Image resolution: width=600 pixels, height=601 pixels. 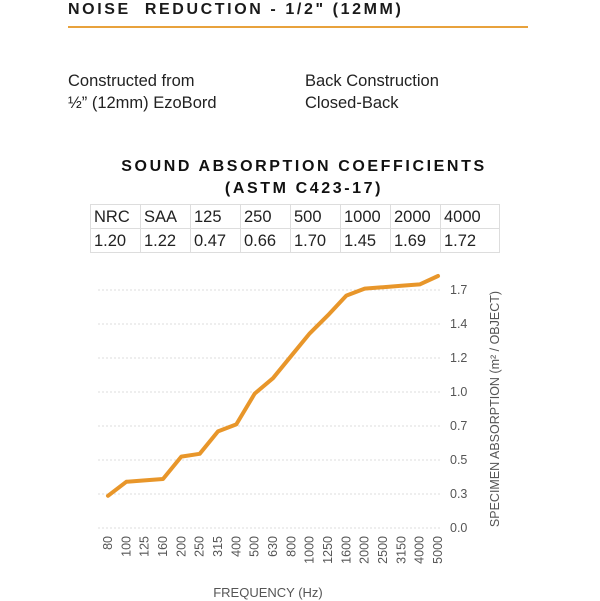 I want to click on y-tick-label: 1.7, so click(x=458, y=290).